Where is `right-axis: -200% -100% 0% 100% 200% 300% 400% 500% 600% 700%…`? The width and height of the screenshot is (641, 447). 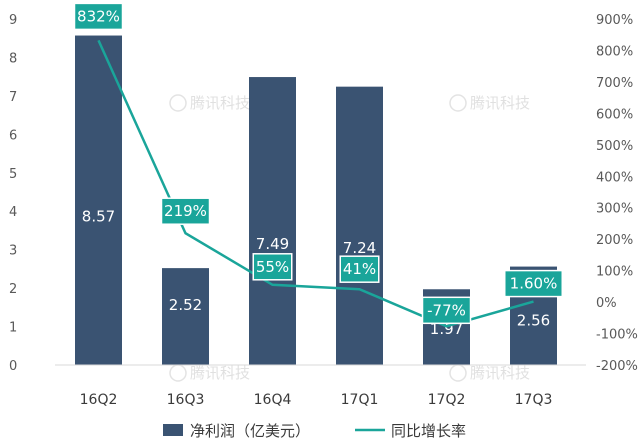 right-axis: -200% -100% 0% 100% 200% 300% 400% 500% 600% 700%… is located at coordinates (617, 193).